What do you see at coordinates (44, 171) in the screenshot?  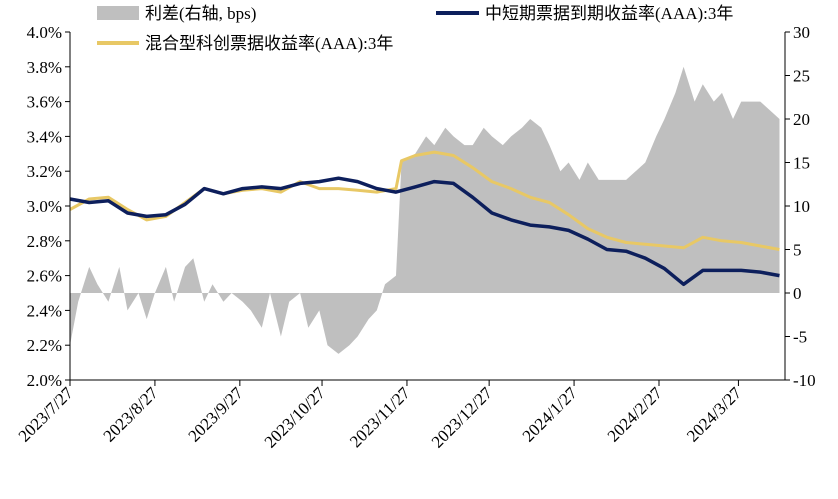 I see `left-tick-label: 3.2%` at bounding box center [44, 171].